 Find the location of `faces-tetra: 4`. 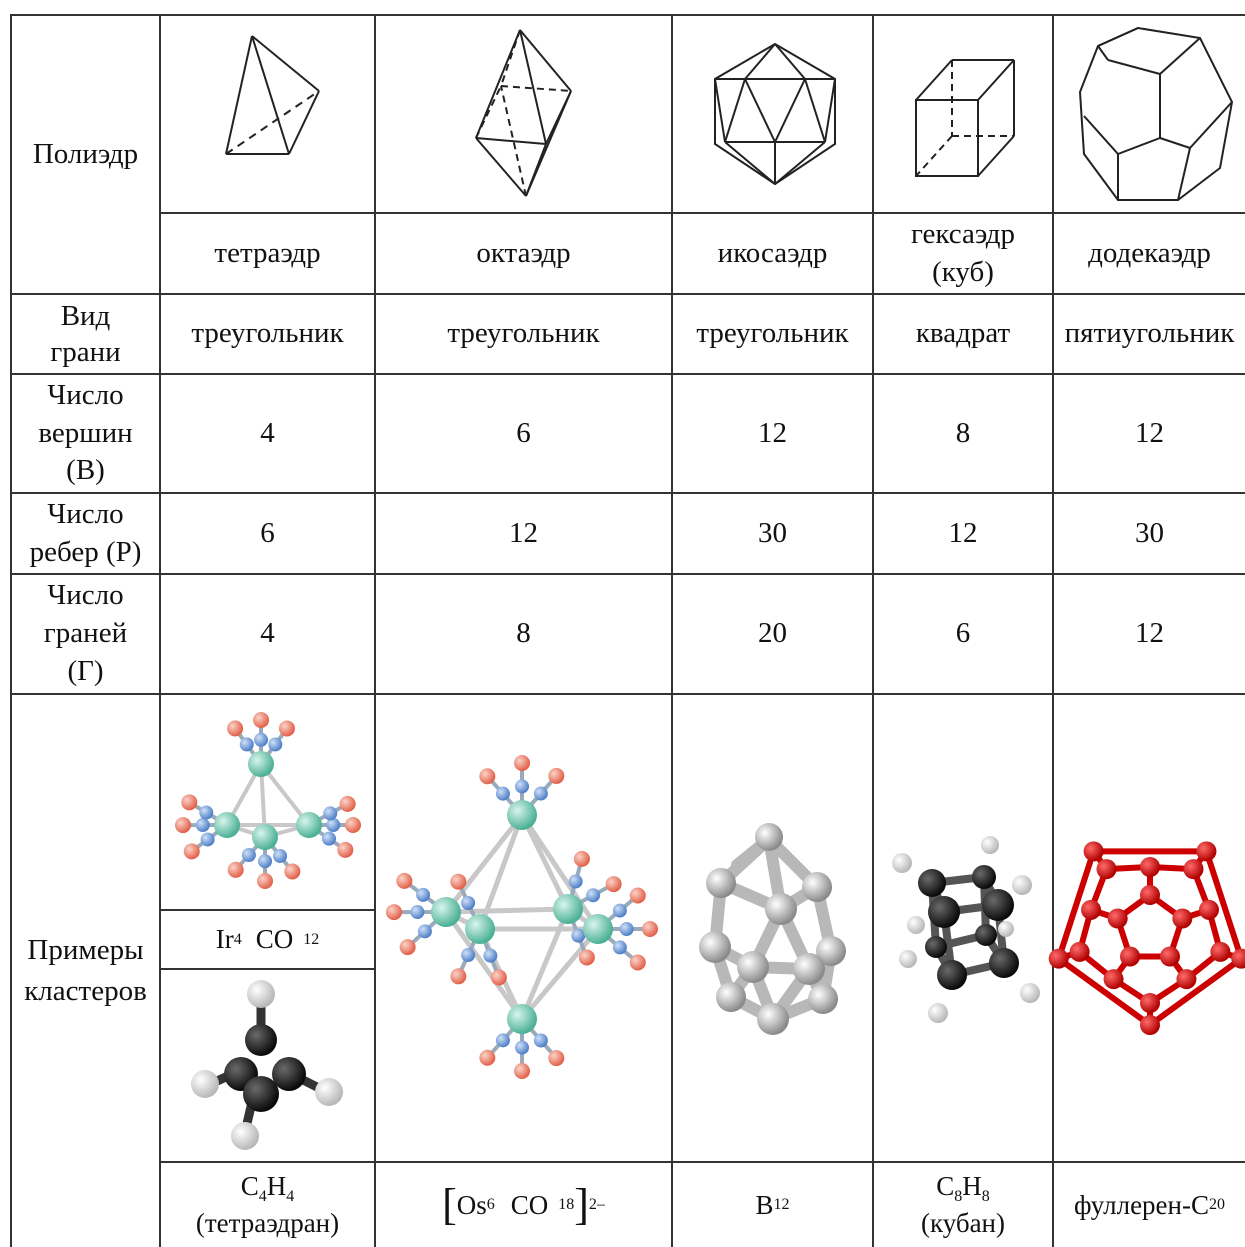

faces-tetra: 4 is located at coordinates (267, 633).